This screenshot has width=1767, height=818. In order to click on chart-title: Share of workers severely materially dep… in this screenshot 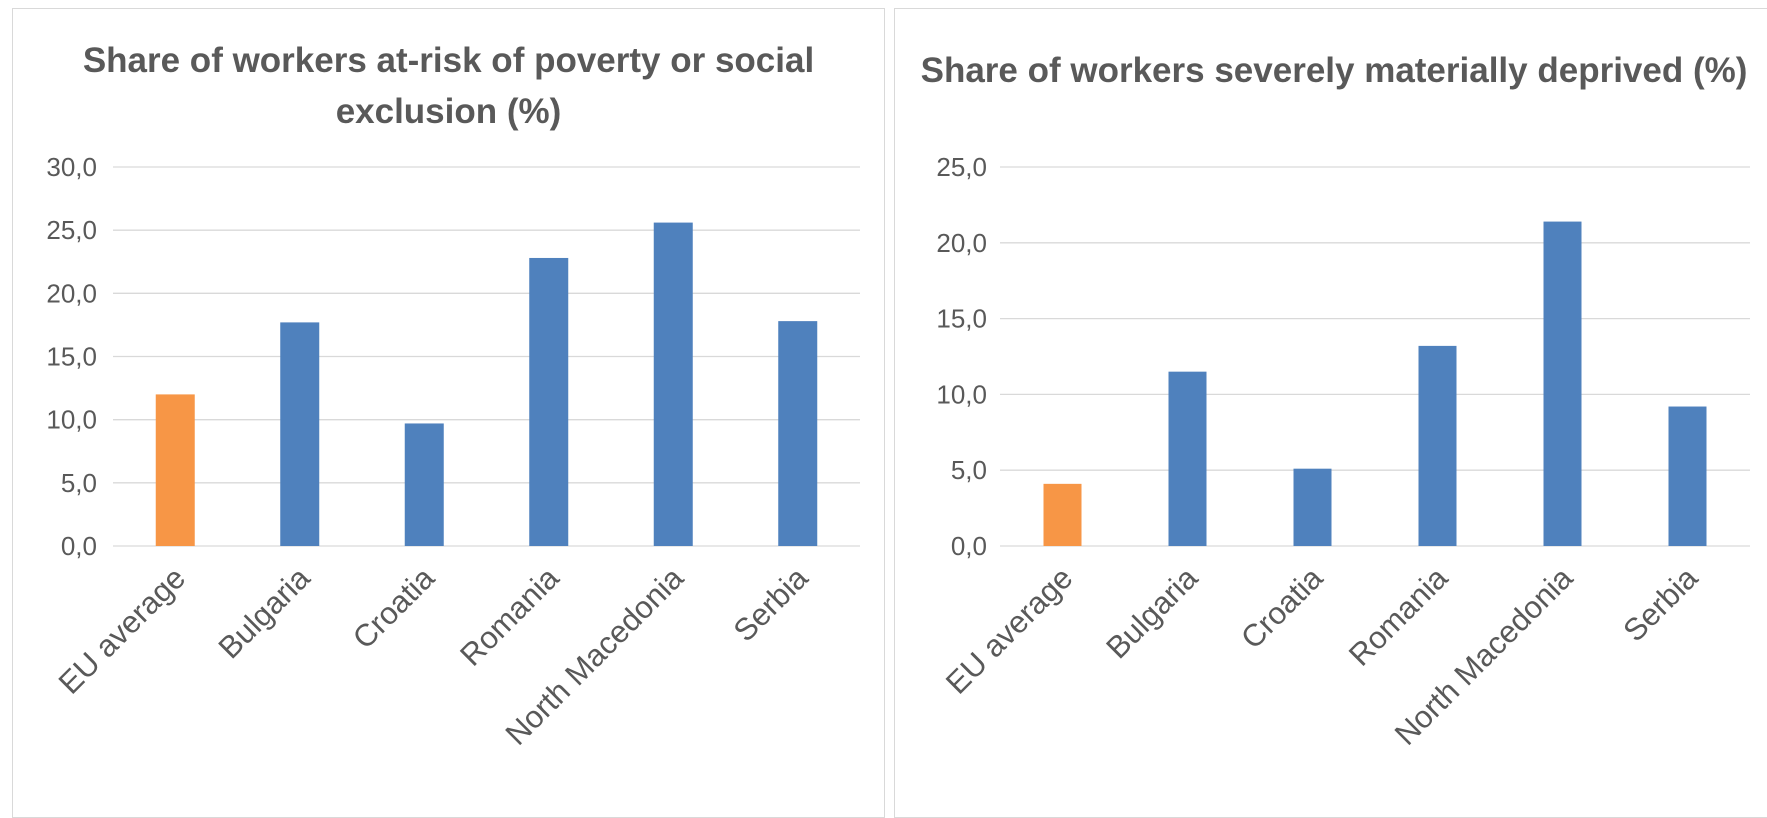, I will do `click(1334, 70)`.